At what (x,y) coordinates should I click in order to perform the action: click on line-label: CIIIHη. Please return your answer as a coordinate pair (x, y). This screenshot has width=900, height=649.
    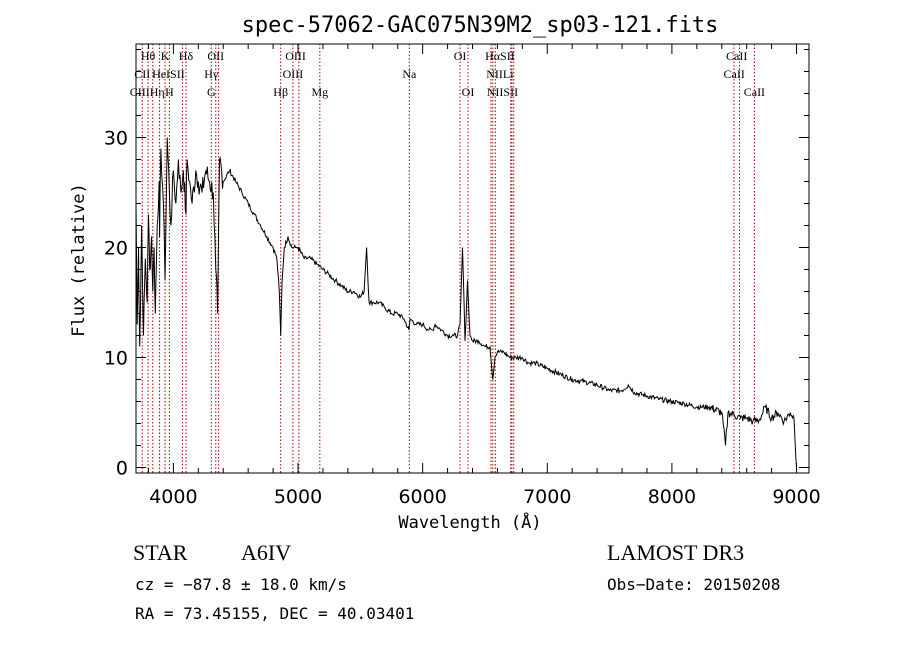
    Looking at the image, I should click on (147, 92).